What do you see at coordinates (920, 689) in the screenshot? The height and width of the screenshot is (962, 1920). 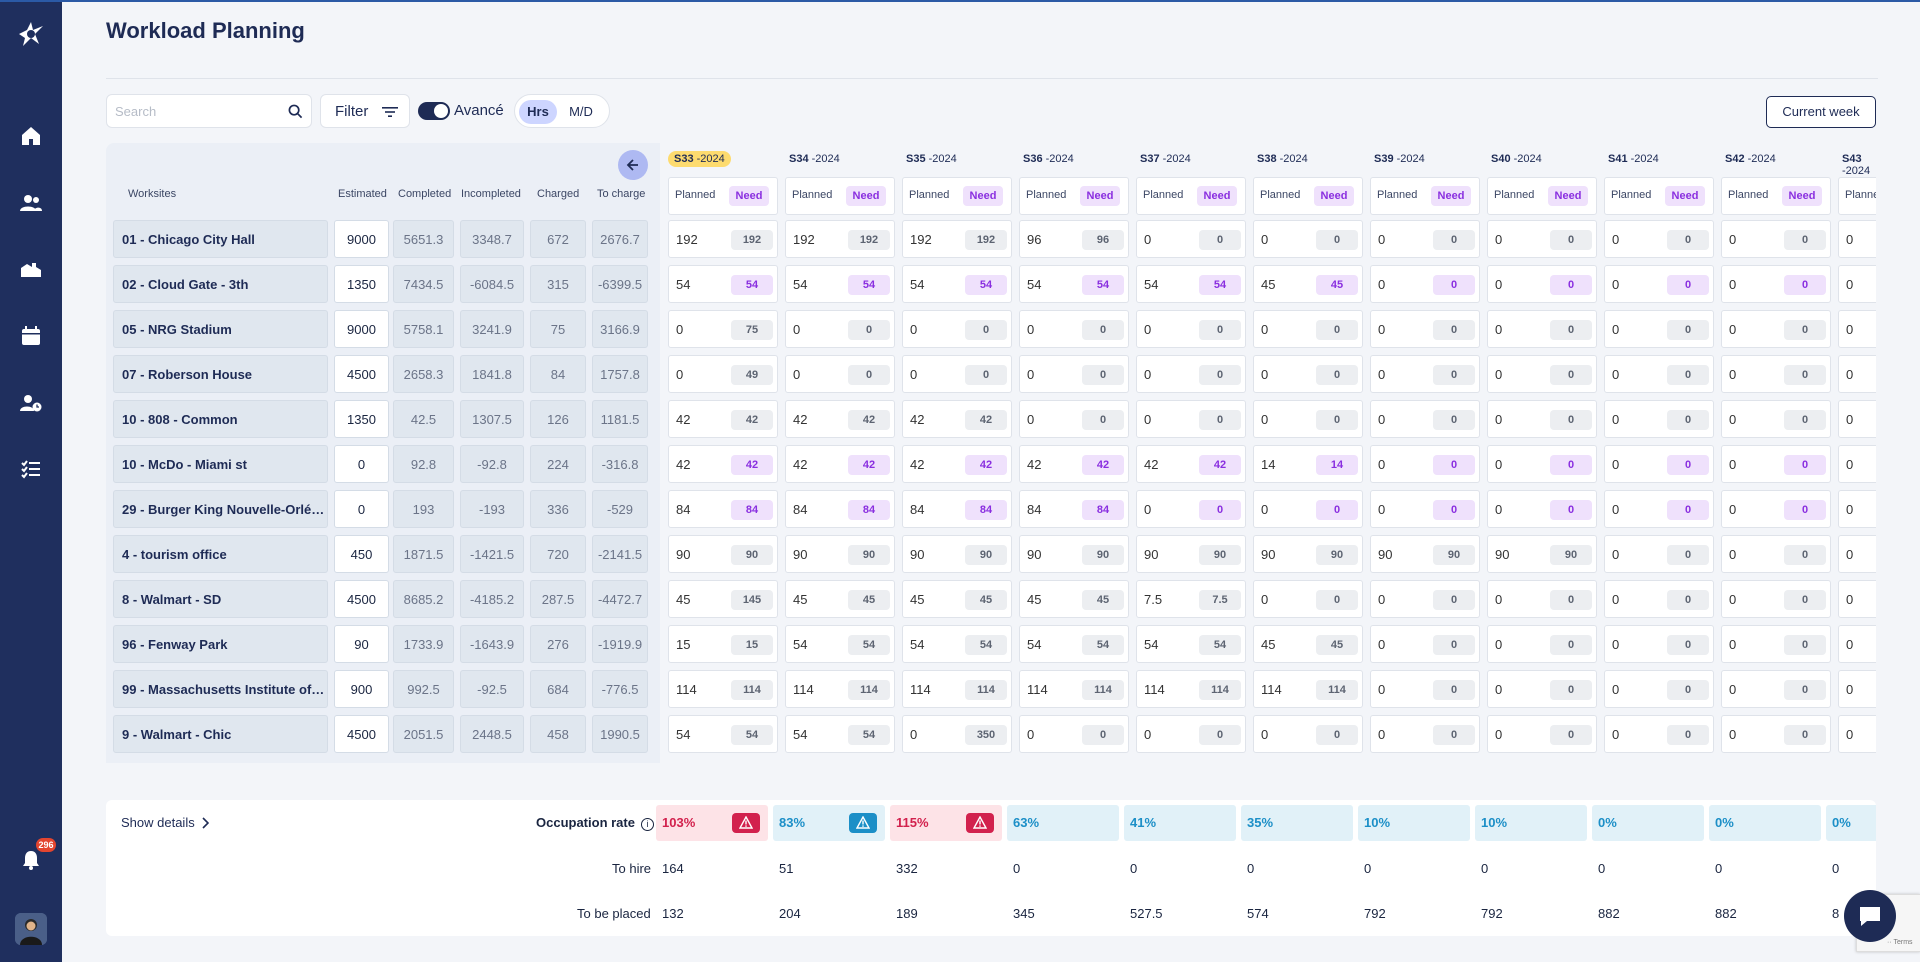 I see `planned-value: 114` at bounding box center [920, 689].